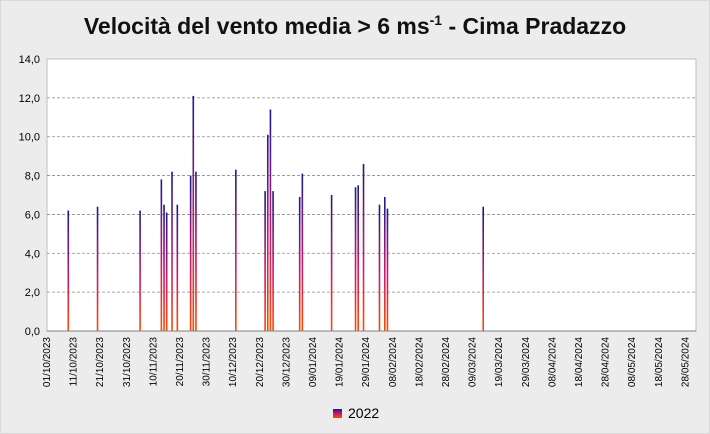 This screenshot has width=710, height=434. Describe the element at coordinates (29, 196) in the screenshot. I see `y-axis-ticks: 0,0 2,0 4,0 6,0 8,0 10,0 12,0 14,0` at that location.